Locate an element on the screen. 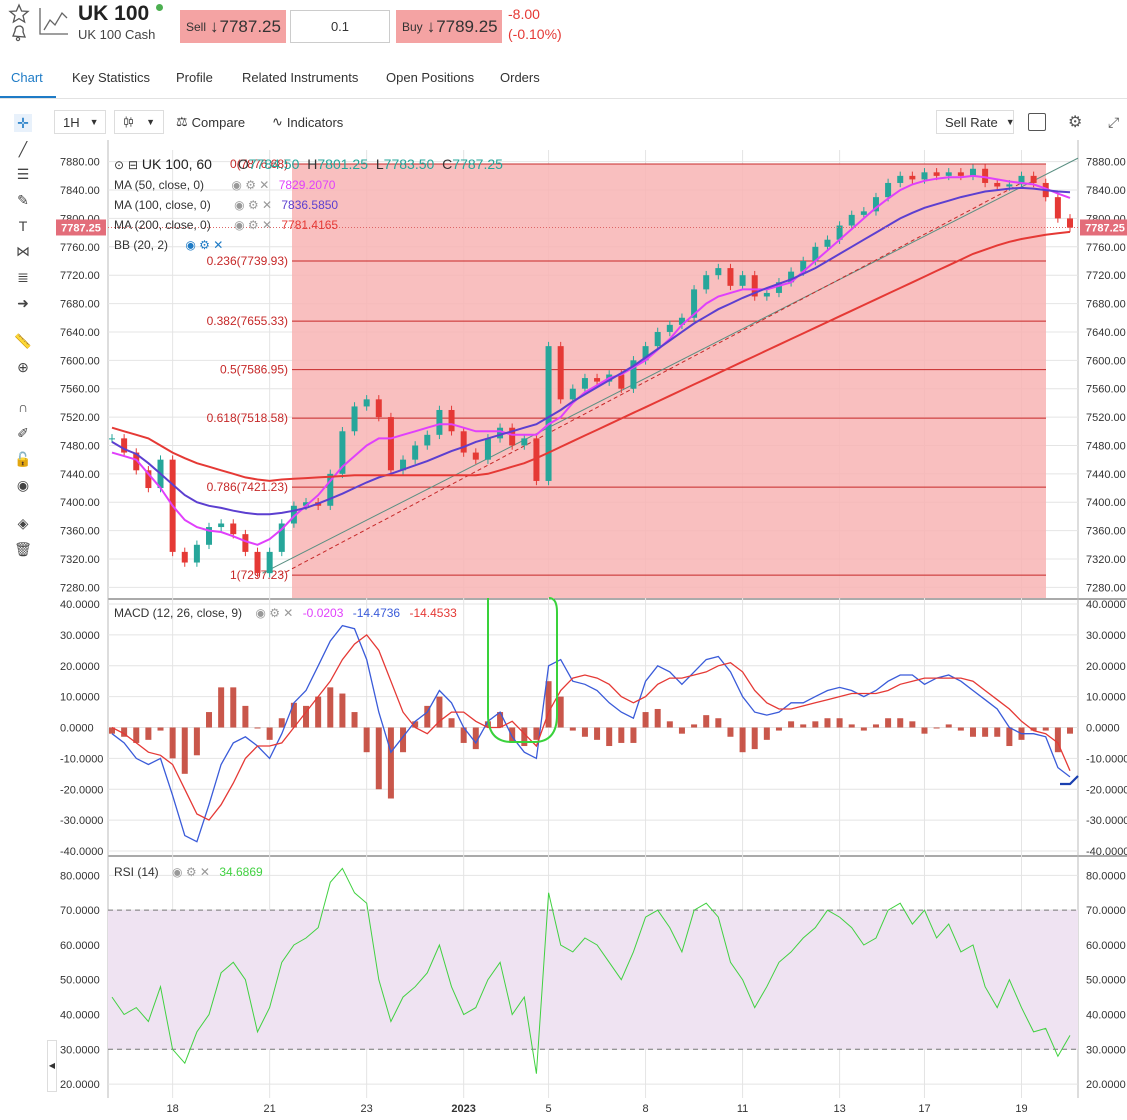 This screenshot has width=1127, height=1120. low-label: L is located at coordinates (379, 164).